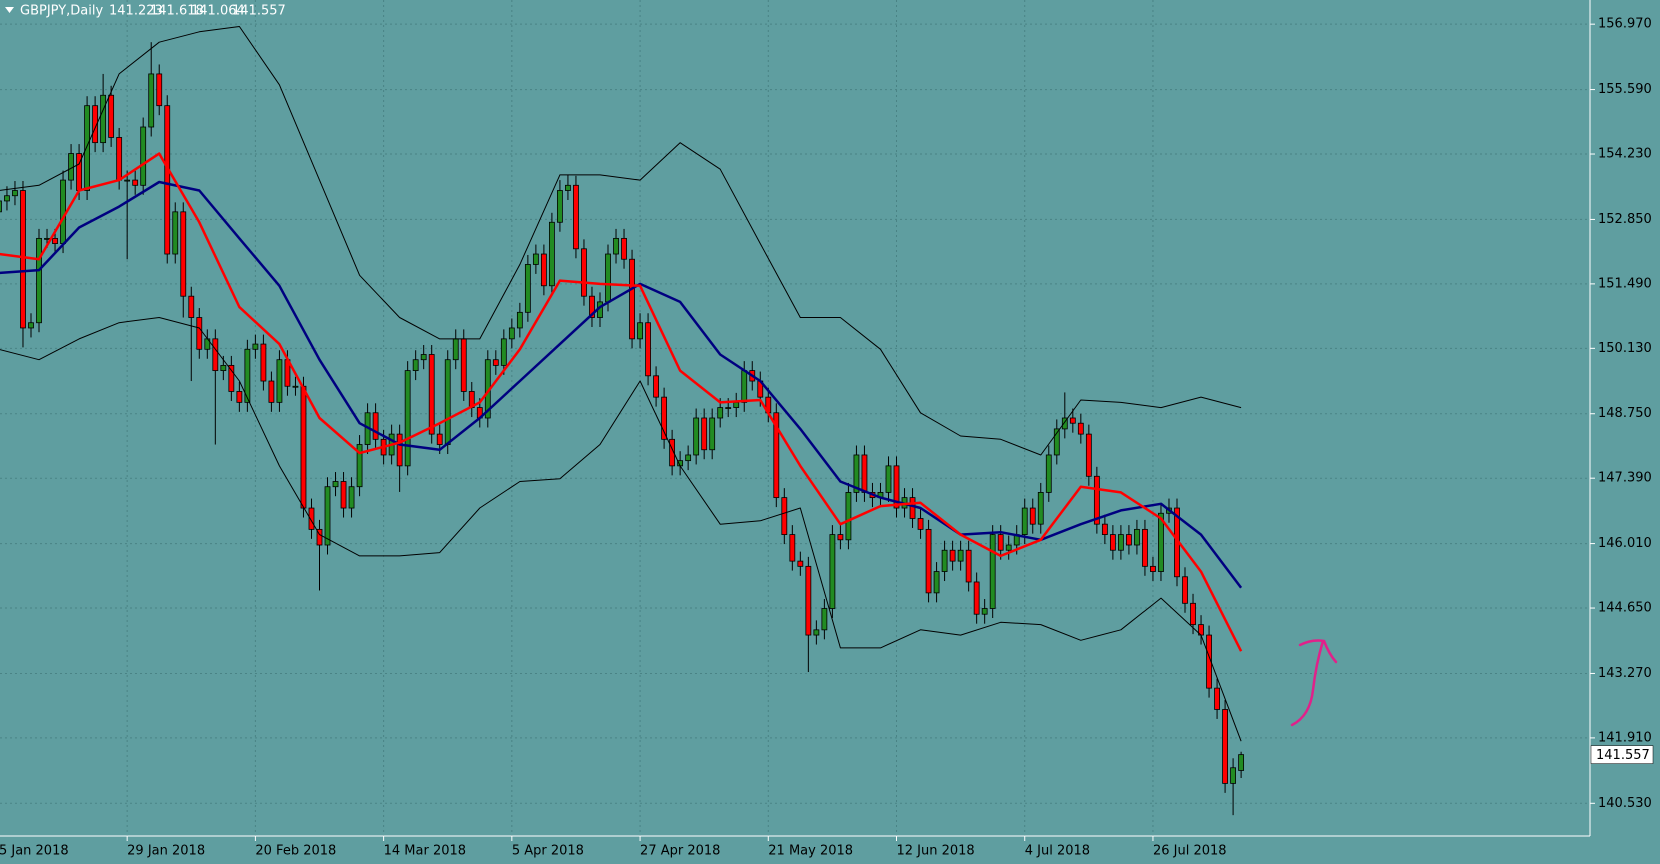  Describe the element at coordinates (259, 11) in the screenshot. I see `header-close: 141.557` at that location.